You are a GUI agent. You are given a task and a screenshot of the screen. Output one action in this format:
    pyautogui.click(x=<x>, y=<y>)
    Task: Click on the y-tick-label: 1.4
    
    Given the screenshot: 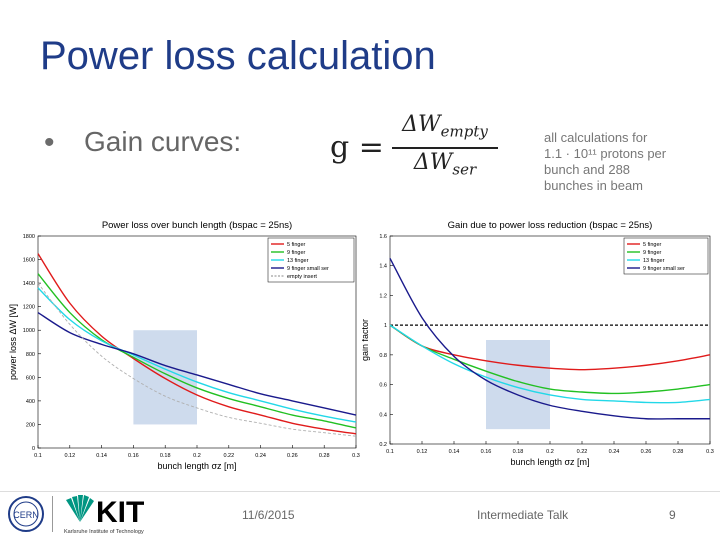 What is the action you would take?
    pyautogui.click(x=383, y=267)
    